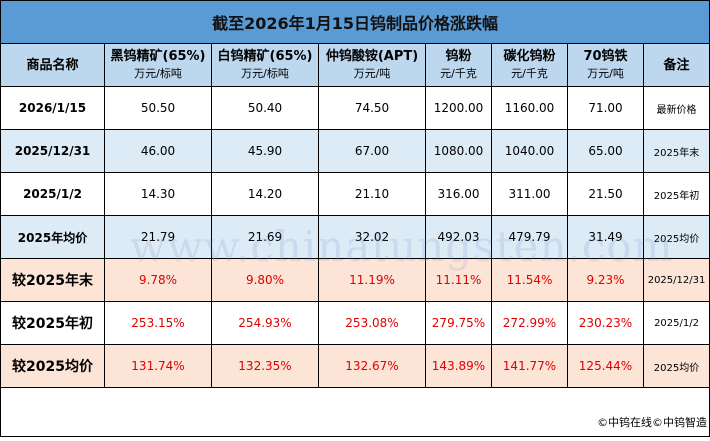  What do you see at coordinates (372, 151) in the screenshot?
I see `table-cell: 67.00` at bounding box center [372, 151].